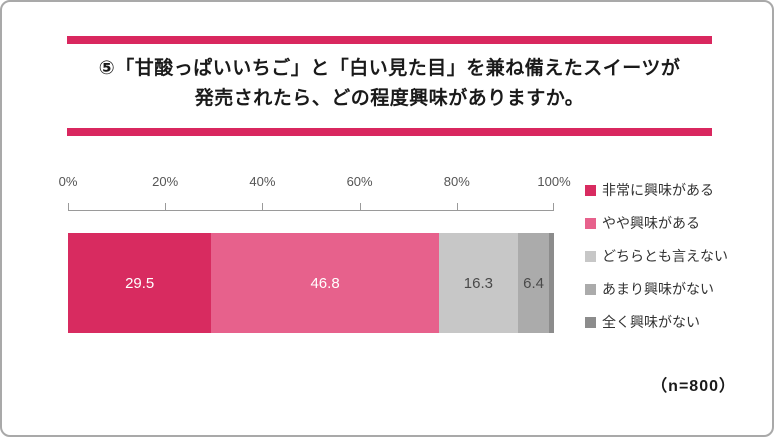 This screenshot has height=437, width=774. I want to click on legend-label: どちらとも言えない, so click(665, 256).